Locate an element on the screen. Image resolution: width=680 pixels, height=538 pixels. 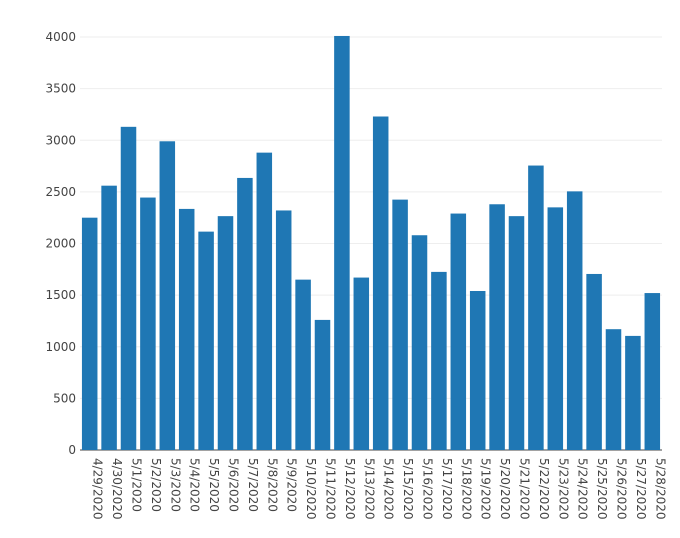
x-tick-label: 5/26/2020 is located at coordinates (622, 489).